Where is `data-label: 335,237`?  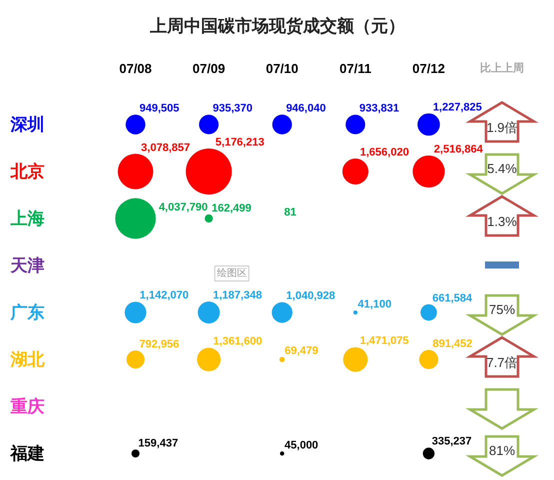 data-label: 335,237 is located at coordinates (452, 442).